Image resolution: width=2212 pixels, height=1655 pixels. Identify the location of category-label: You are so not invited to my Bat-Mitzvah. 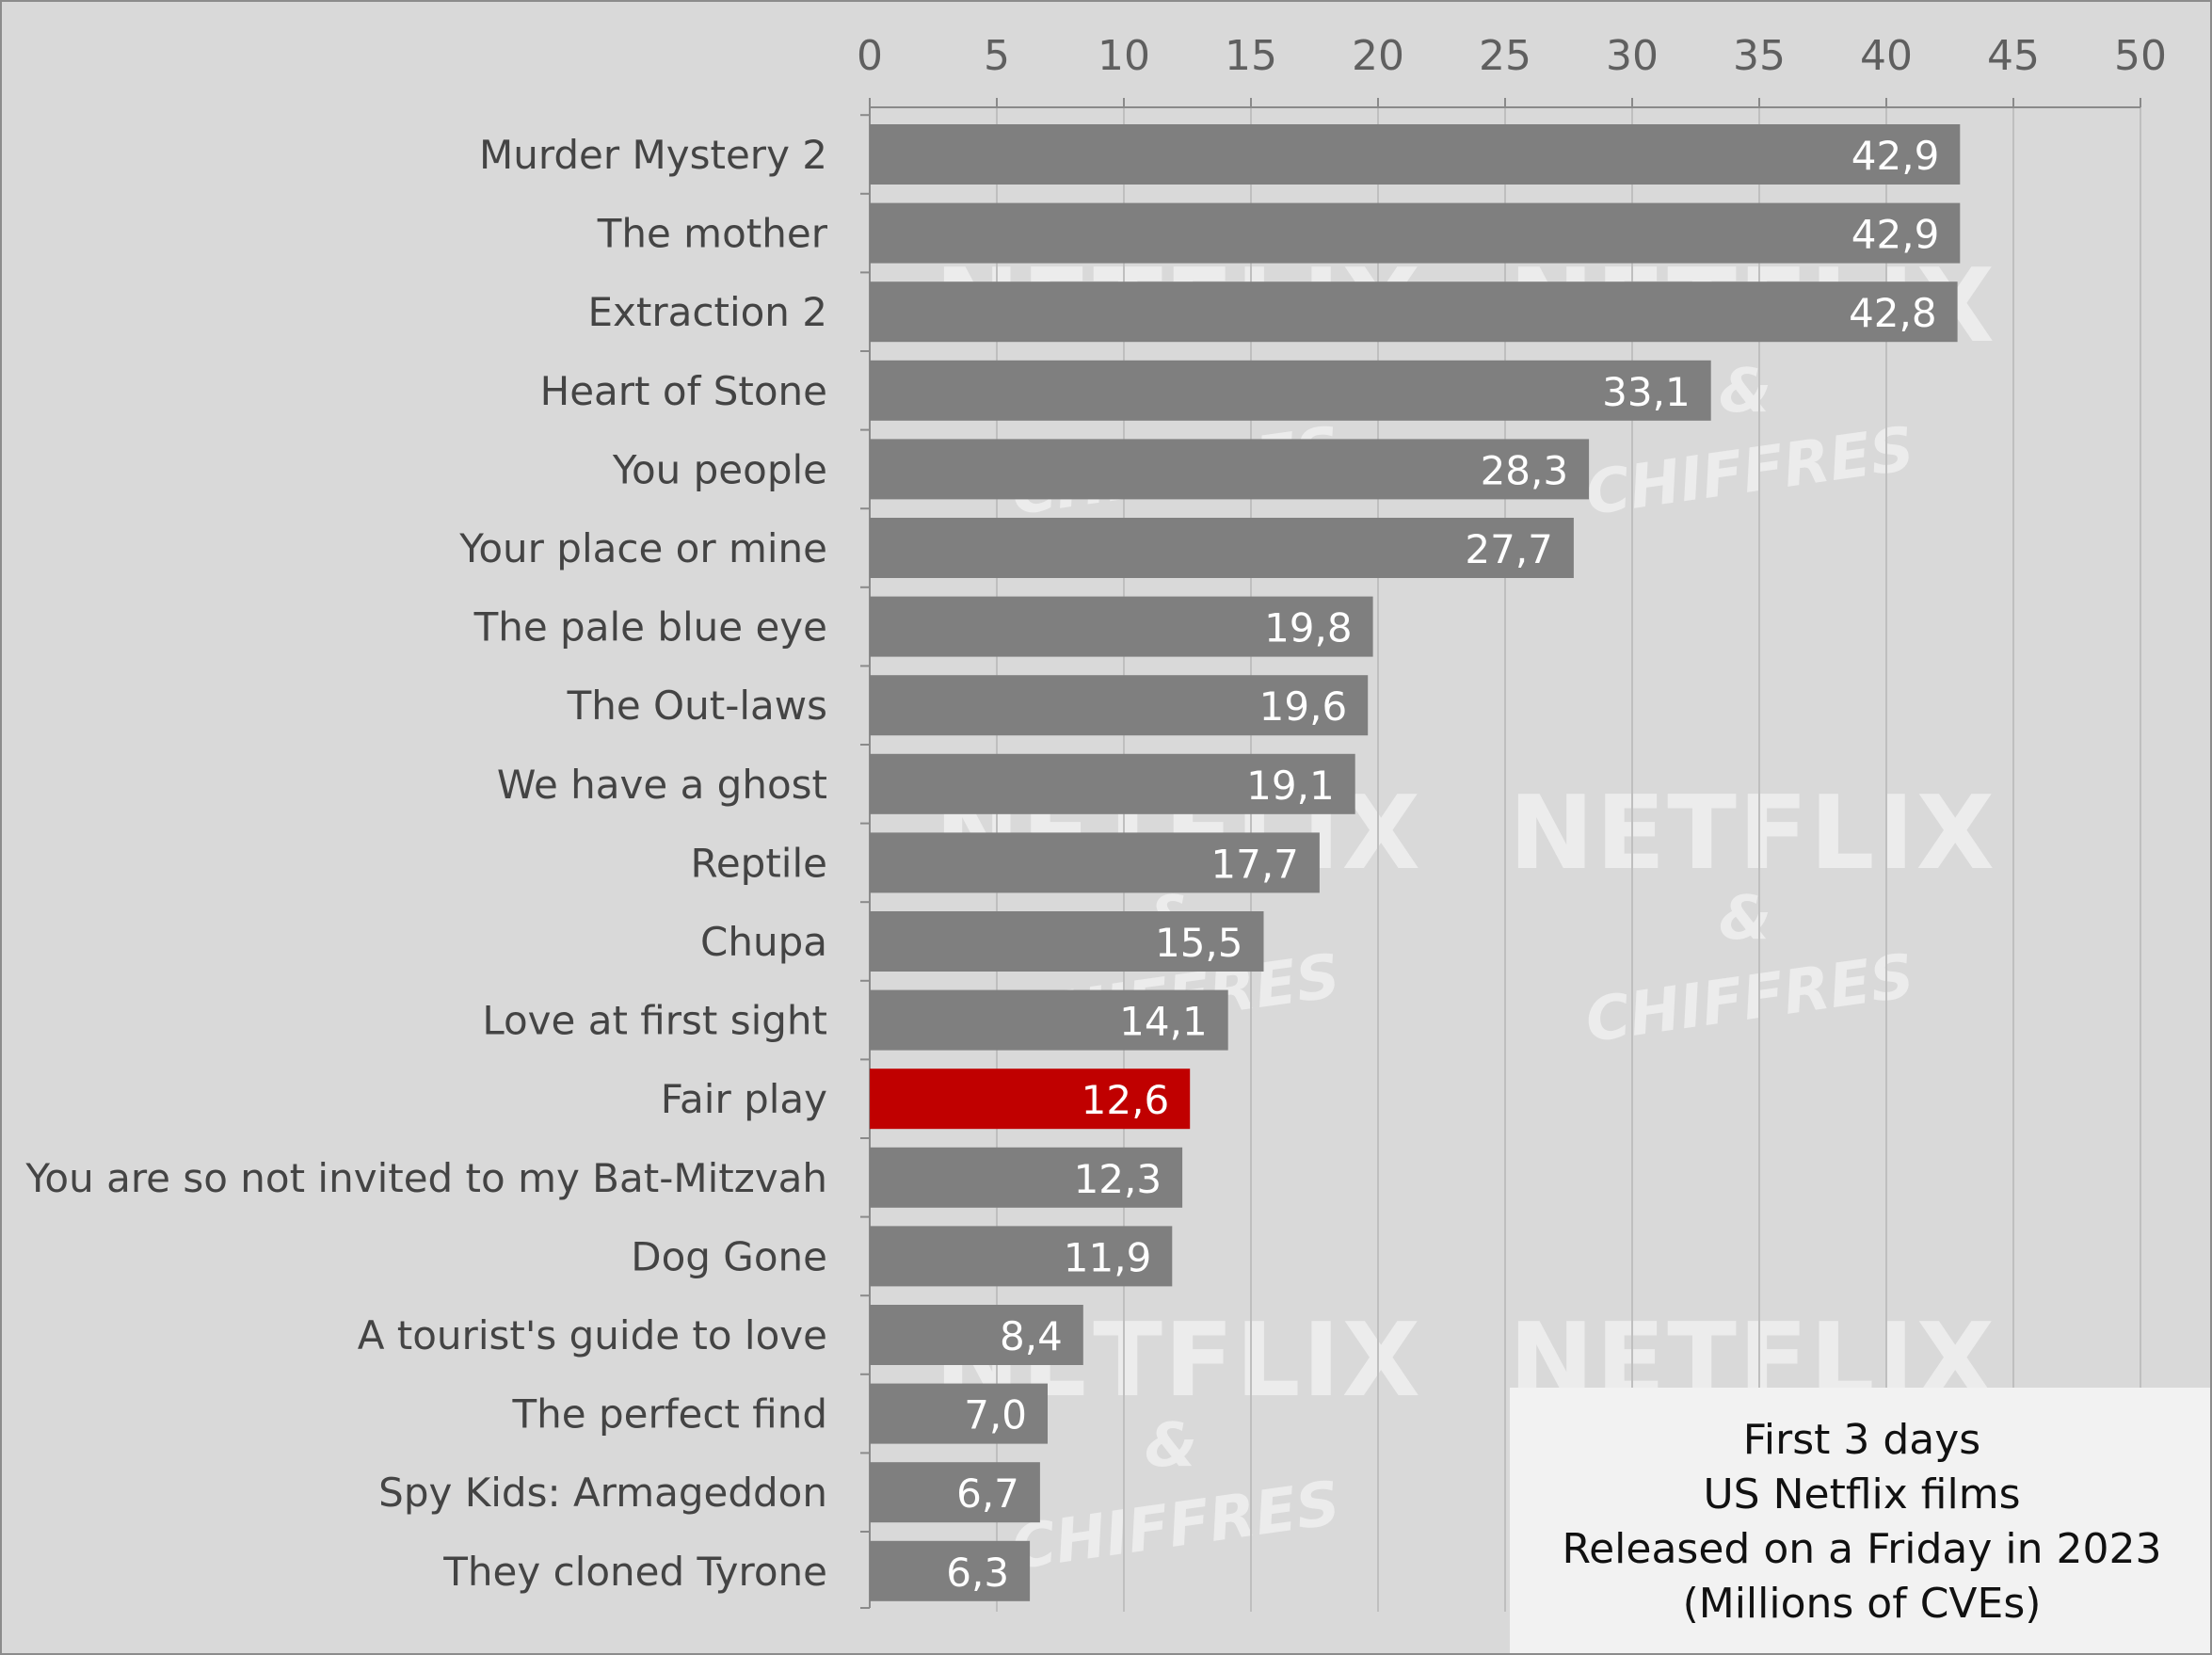
(425, 1178).